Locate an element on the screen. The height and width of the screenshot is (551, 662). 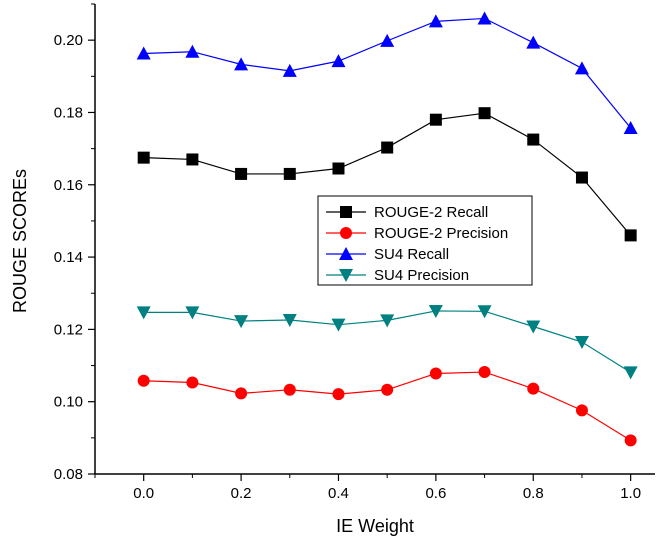
y-tick-label: 0.16 is located at coordinates (68, 185).